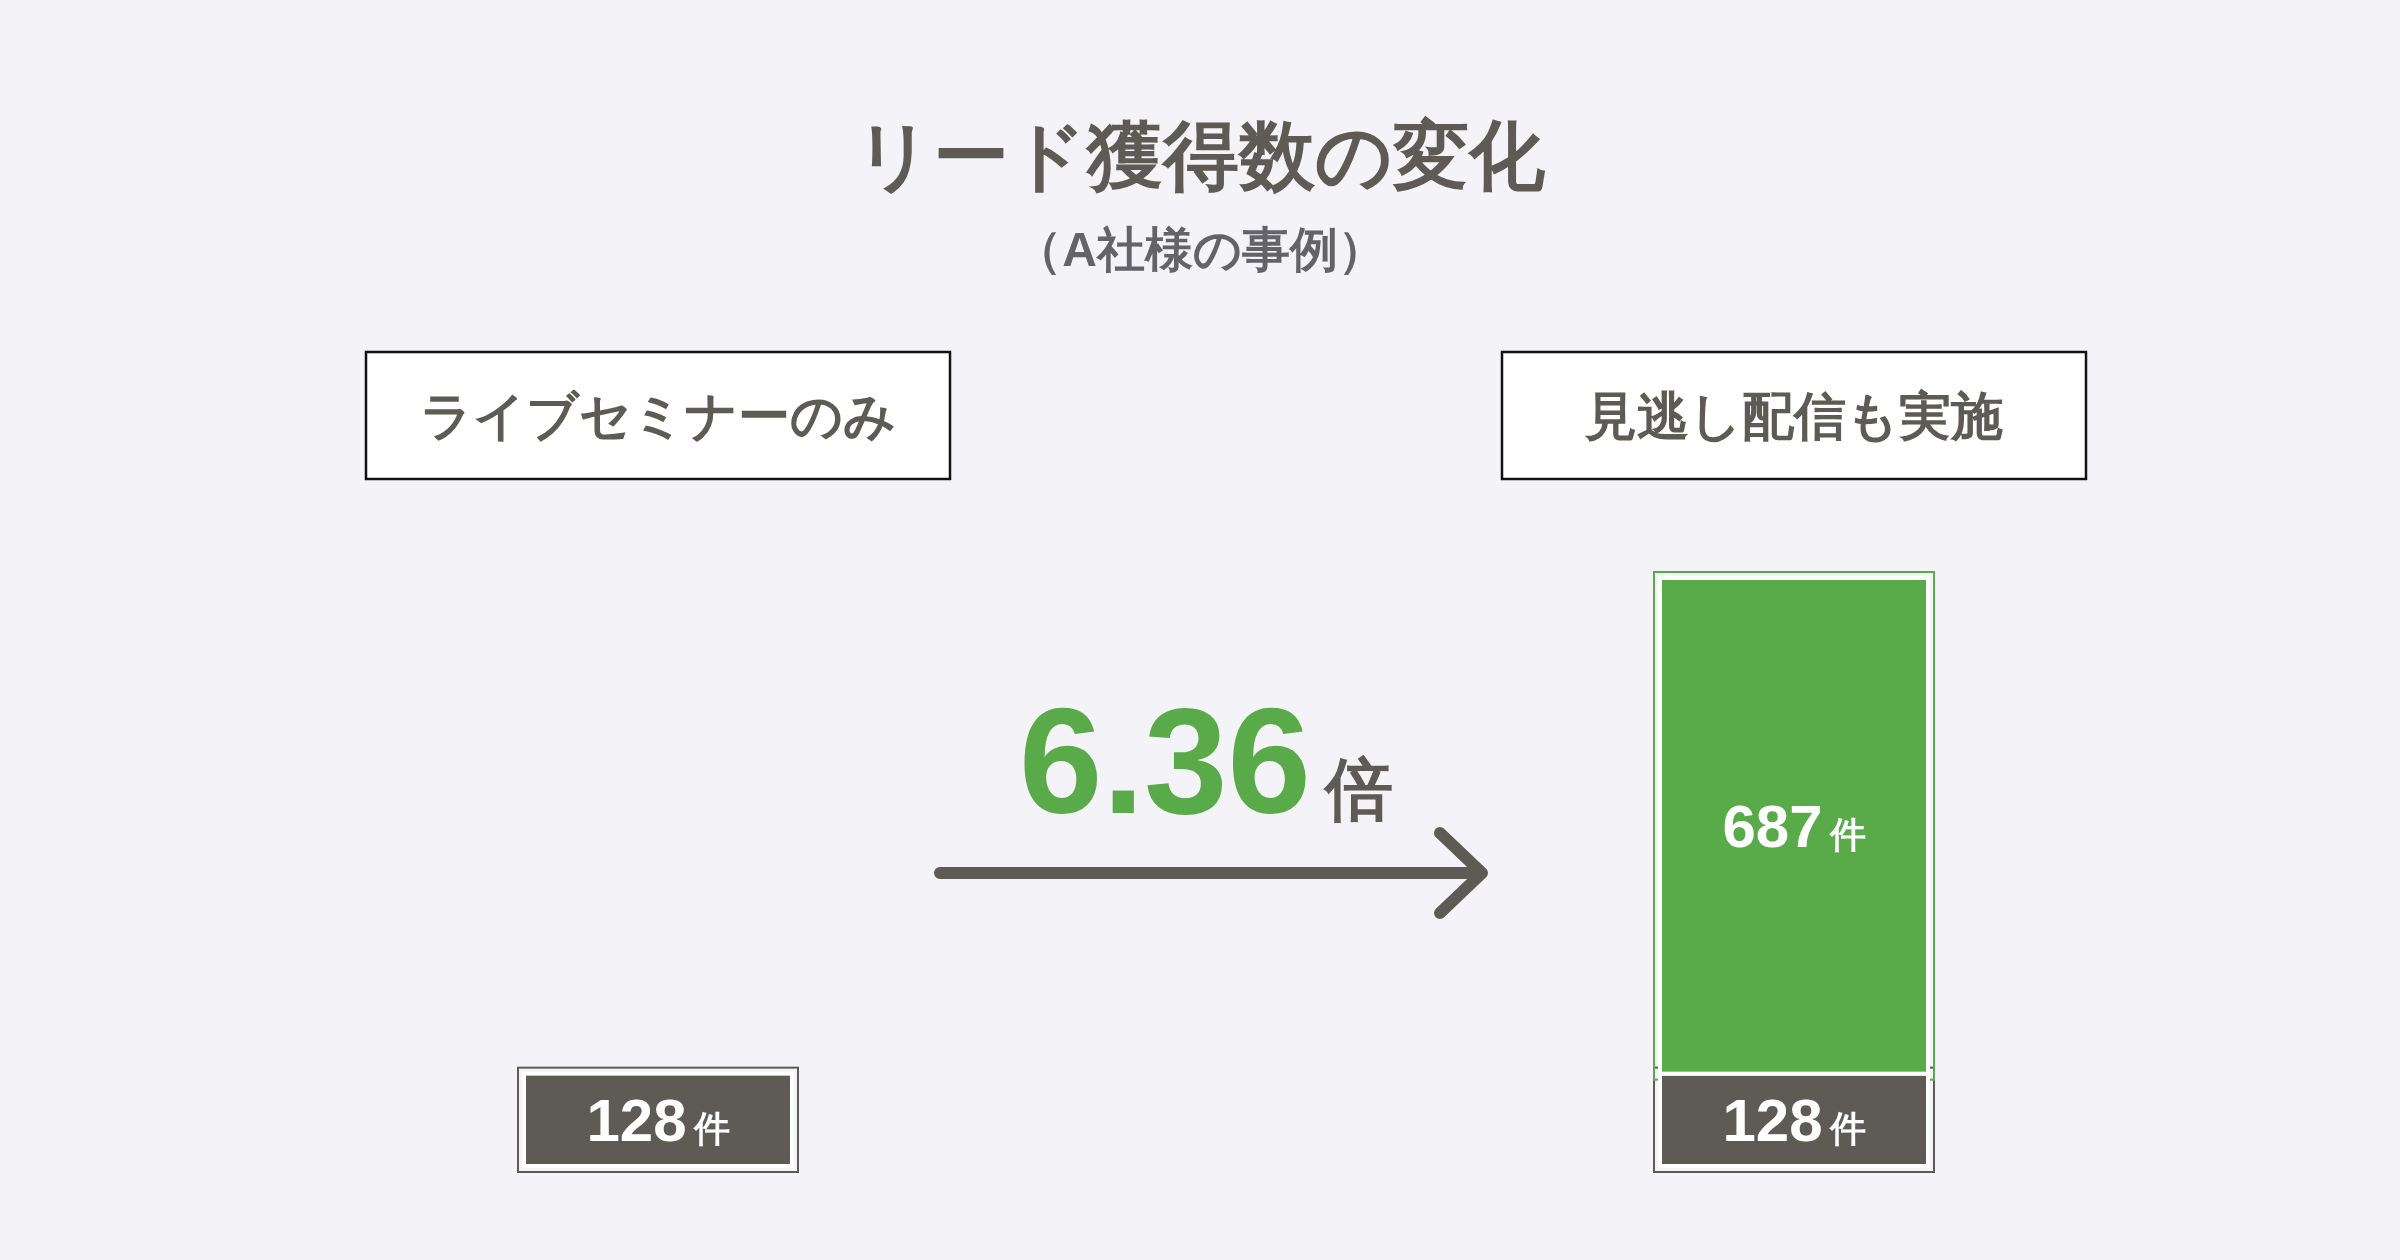  Describe the element at coordinates (1794, 826) in the screenshot. I see `data-label: 687件` at that location.